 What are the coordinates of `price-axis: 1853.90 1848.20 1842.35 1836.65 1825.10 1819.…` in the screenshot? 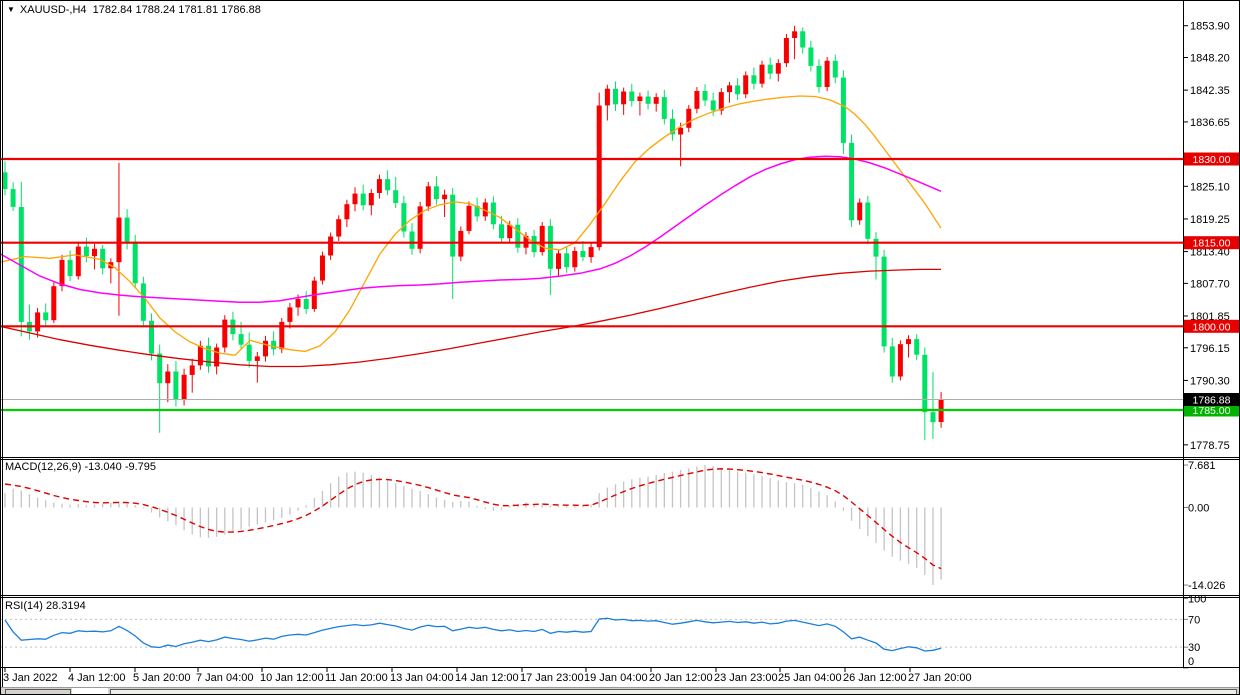 It's located at (1211, 345).